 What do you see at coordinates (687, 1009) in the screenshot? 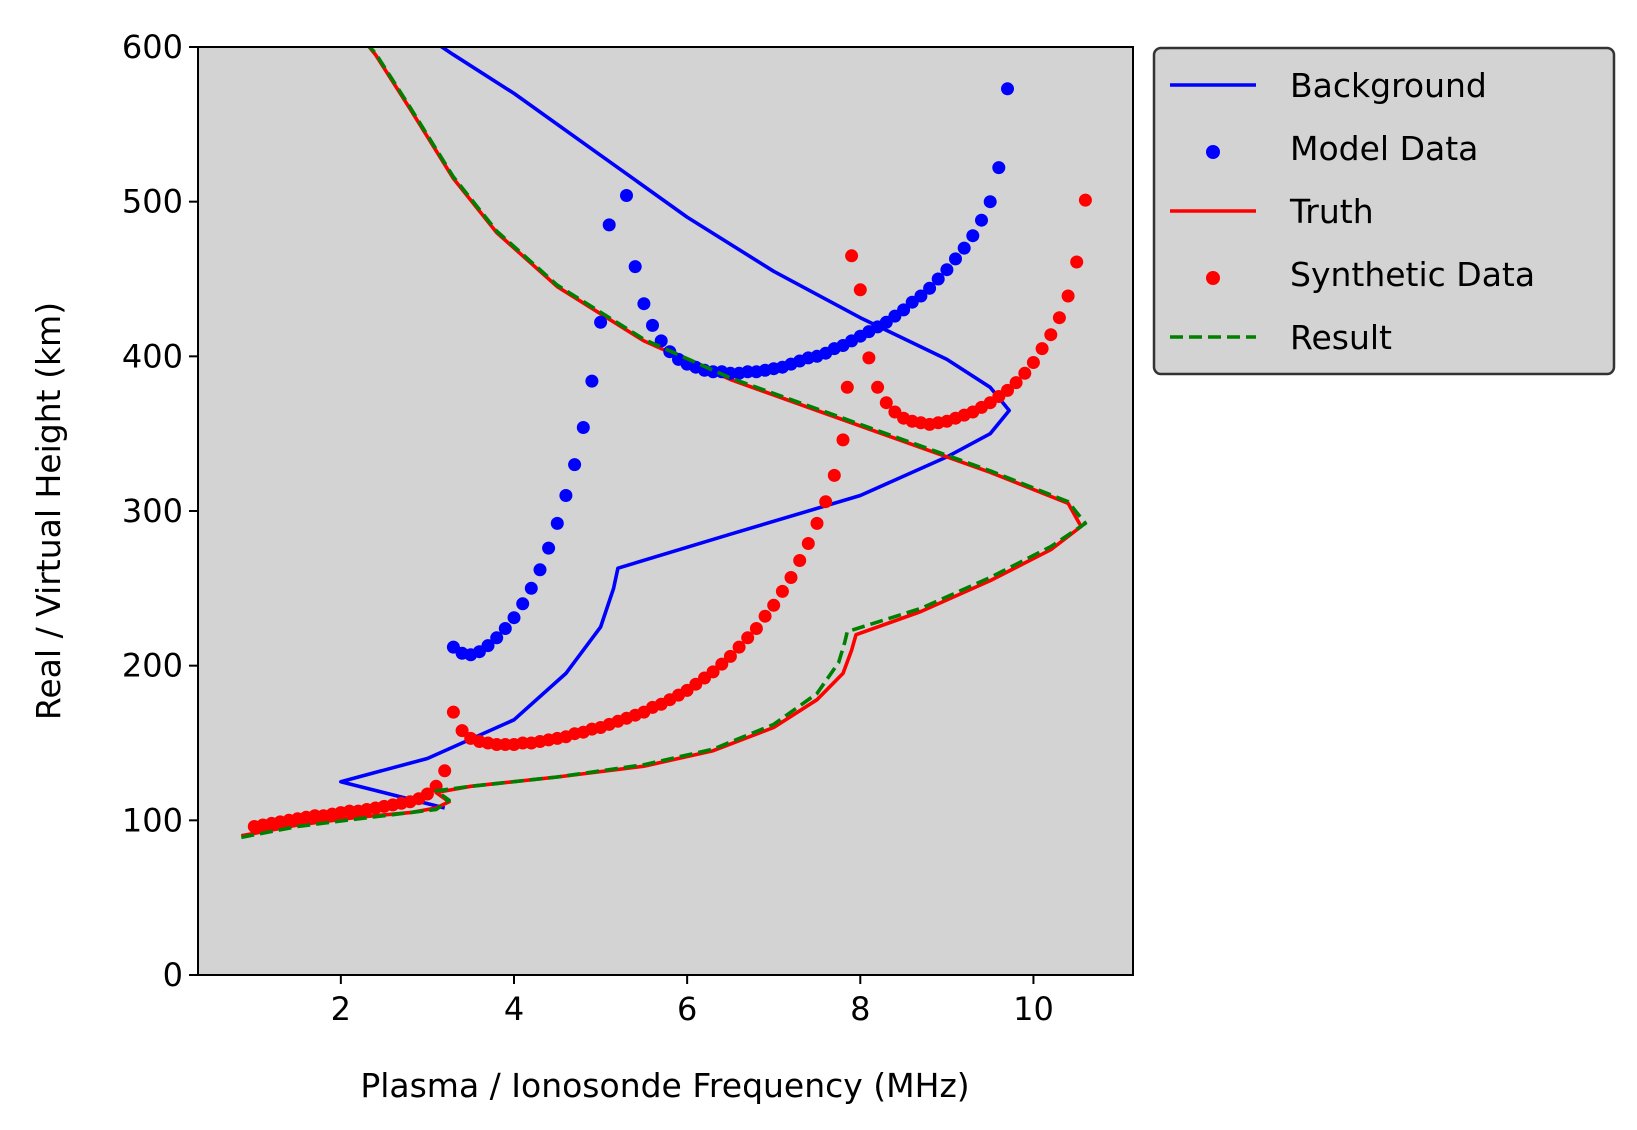
I see `x-tick-label: 6` at bounding box center [687, 1009].